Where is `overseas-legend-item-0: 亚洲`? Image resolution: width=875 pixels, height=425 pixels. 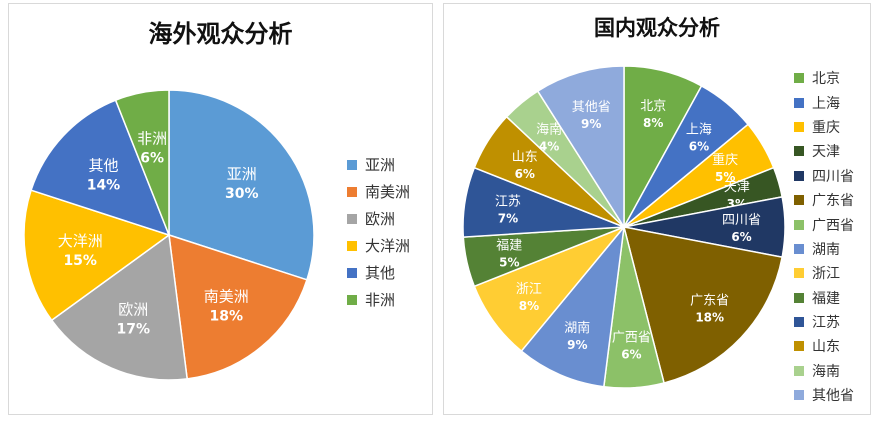
overseas-legend-item-0: 亚洲 is located at coordinates (378, 164).